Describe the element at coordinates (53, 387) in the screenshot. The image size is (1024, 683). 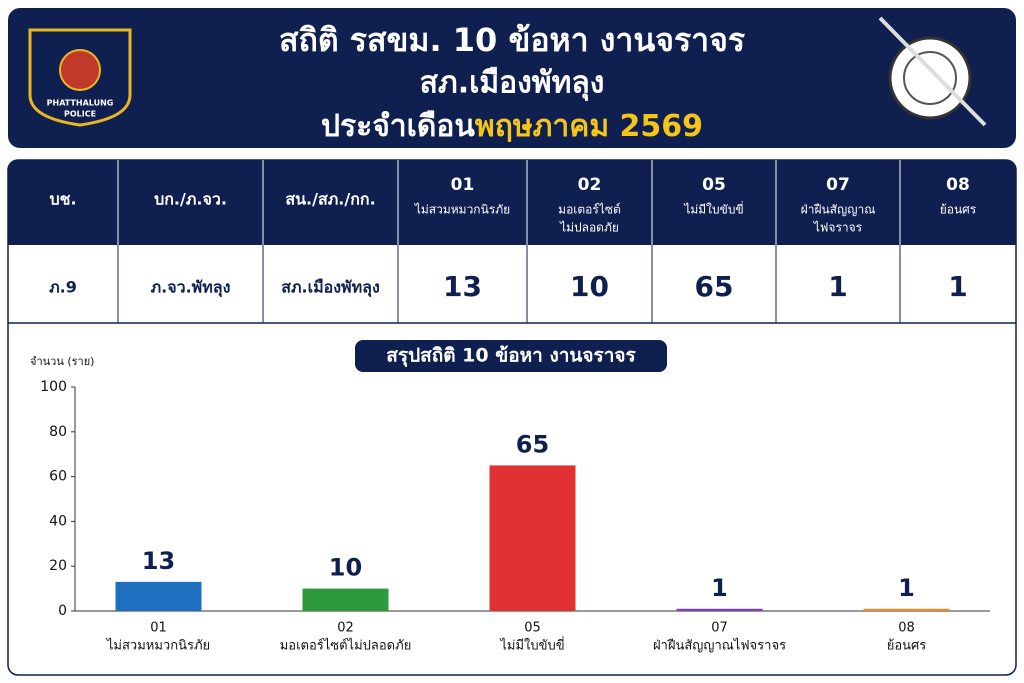
I see `y-tick-label: 100` at that location.